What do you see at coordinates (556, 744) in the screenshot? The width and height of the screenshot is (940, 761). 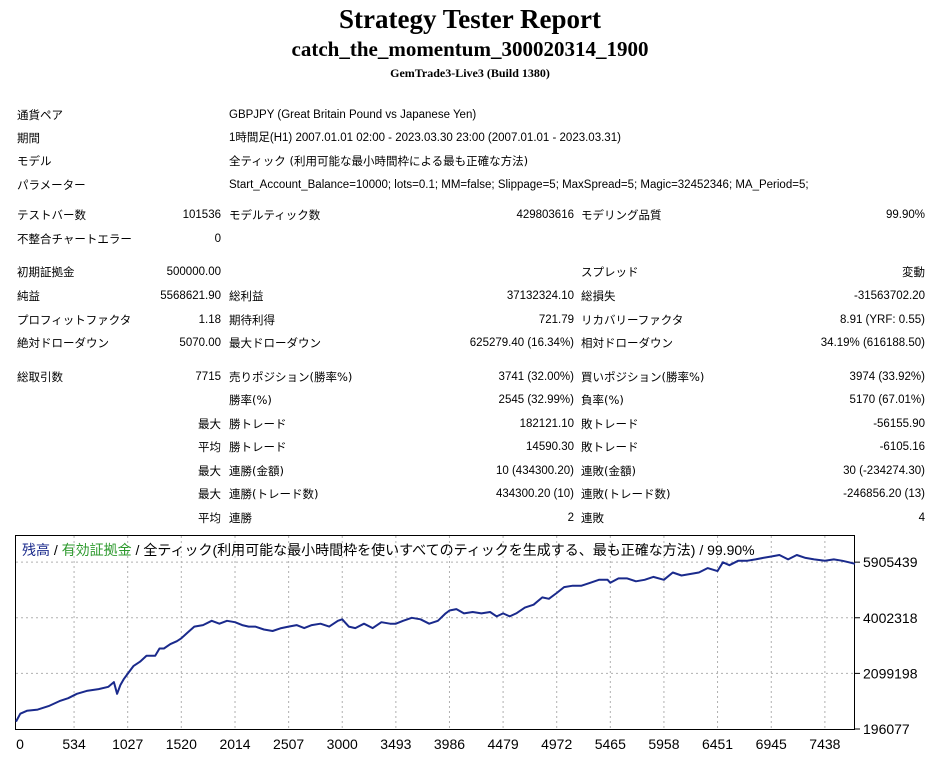 I see `x-tick-label: 4972` at bounding box center [556, 744].